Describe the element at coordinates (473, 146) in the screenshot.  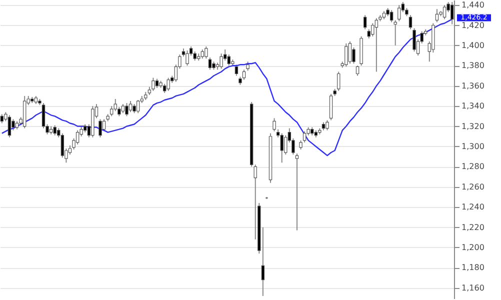
I see `y-tick-label: 1,300` at that location.